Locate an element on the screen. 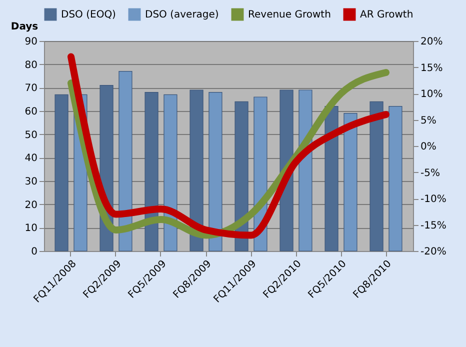 This screenshot has height=347, width=466. y-tick-label: 70 is located at coordinates (31, 88).